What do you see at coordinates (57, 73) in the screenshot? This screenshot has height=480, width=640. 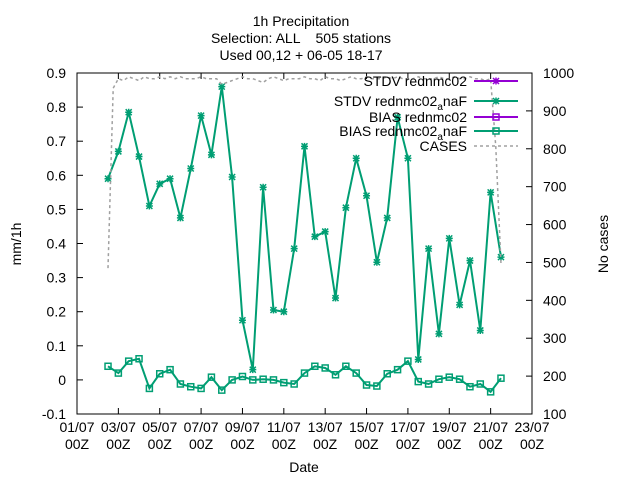 I see `y-tick-label: 0.9` at bounding box center [57, 73].